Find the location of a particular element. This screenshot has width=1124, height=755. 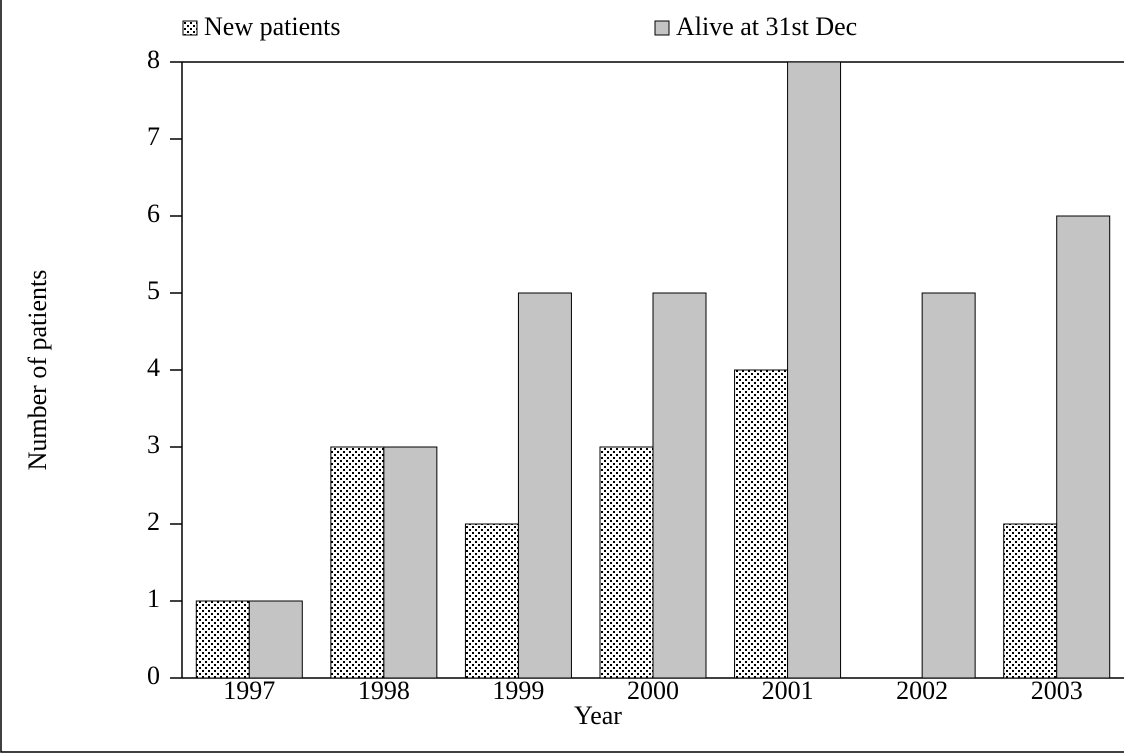

legend-label: Alive at 31st Dec is located at coordinates (766, 26).